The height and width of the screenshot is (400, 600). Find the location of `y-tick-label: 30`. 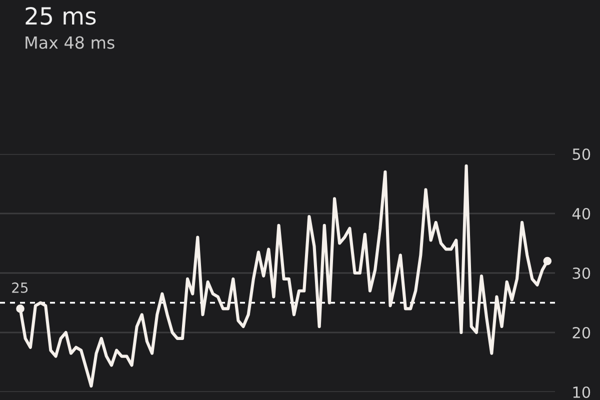

y-tick-label: 30 is located at coordinates (581, 273).